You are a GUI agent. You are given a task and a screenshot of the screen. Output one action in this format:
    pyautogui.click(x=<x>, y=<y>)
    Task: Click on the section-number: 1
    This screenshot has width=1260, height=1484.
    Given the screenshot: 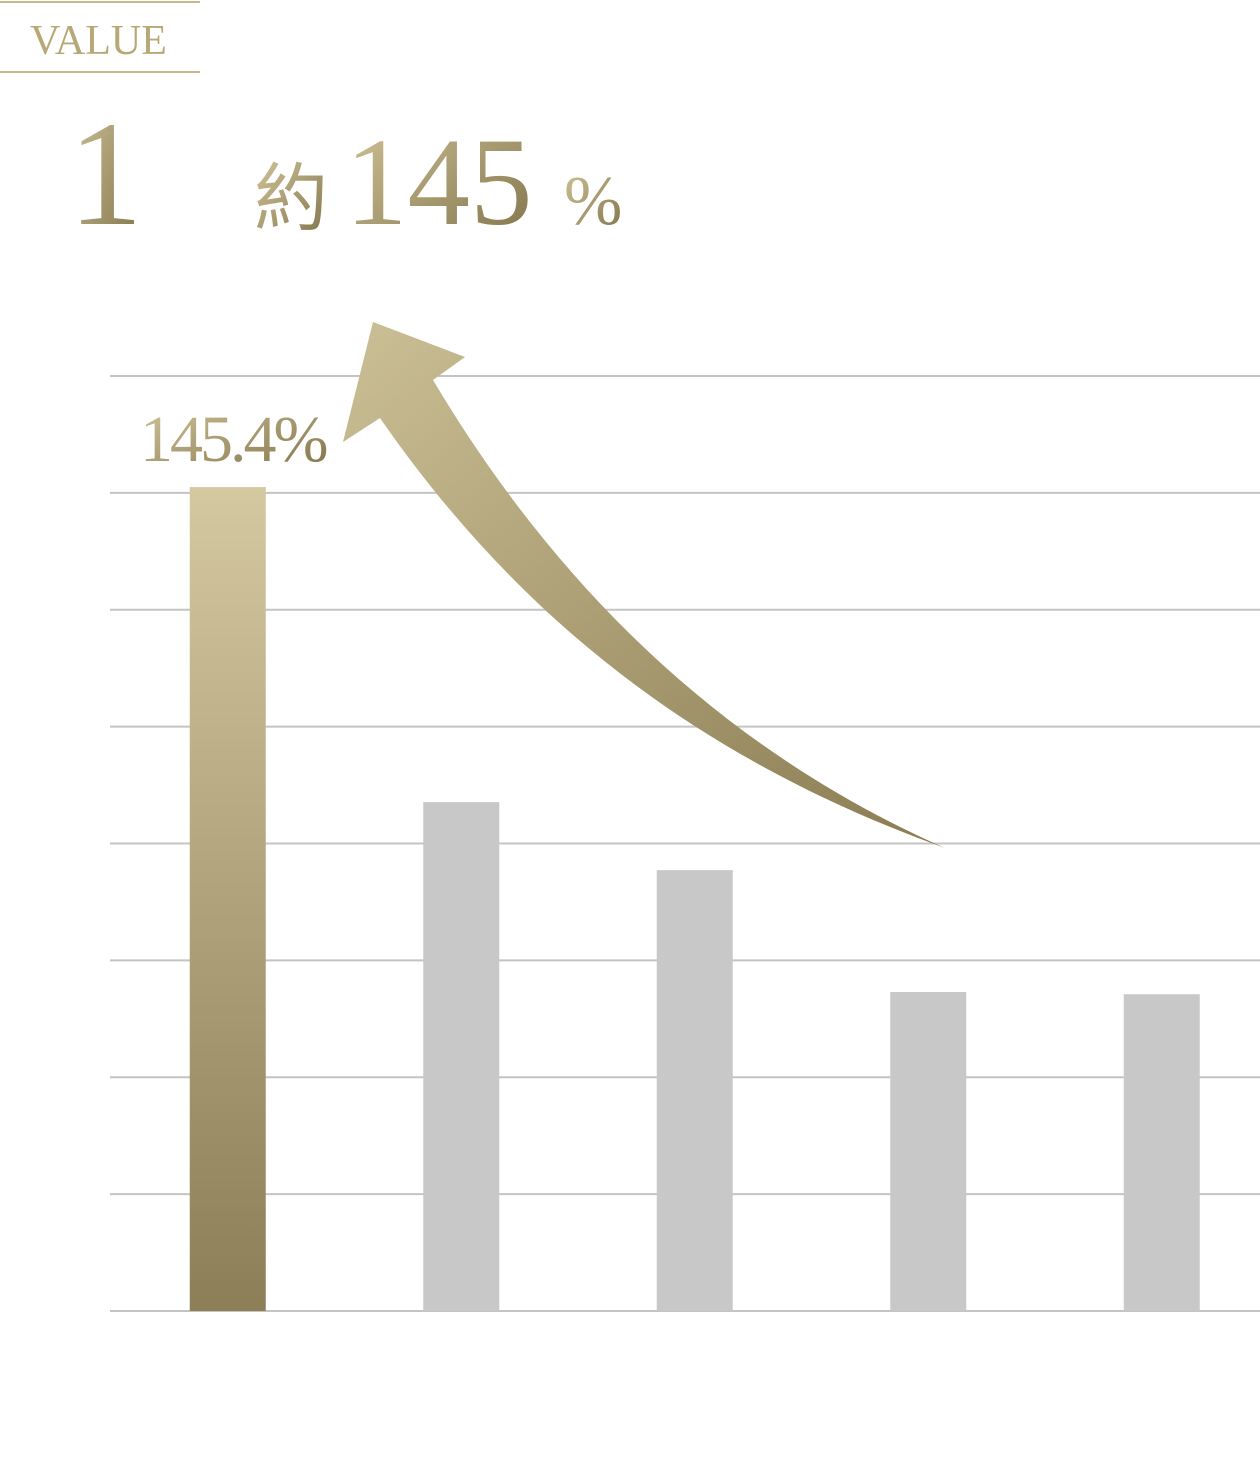 What is the action you would take?
    pyautogui.click(x=105, y=174)
    